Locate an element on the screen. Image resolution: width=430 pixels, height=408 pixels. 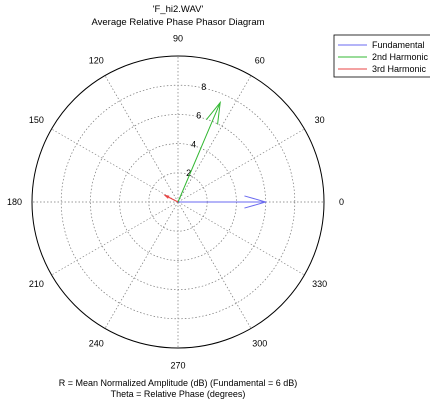
angle-tick-label-30: 30 is located at coordinates (320, 120).